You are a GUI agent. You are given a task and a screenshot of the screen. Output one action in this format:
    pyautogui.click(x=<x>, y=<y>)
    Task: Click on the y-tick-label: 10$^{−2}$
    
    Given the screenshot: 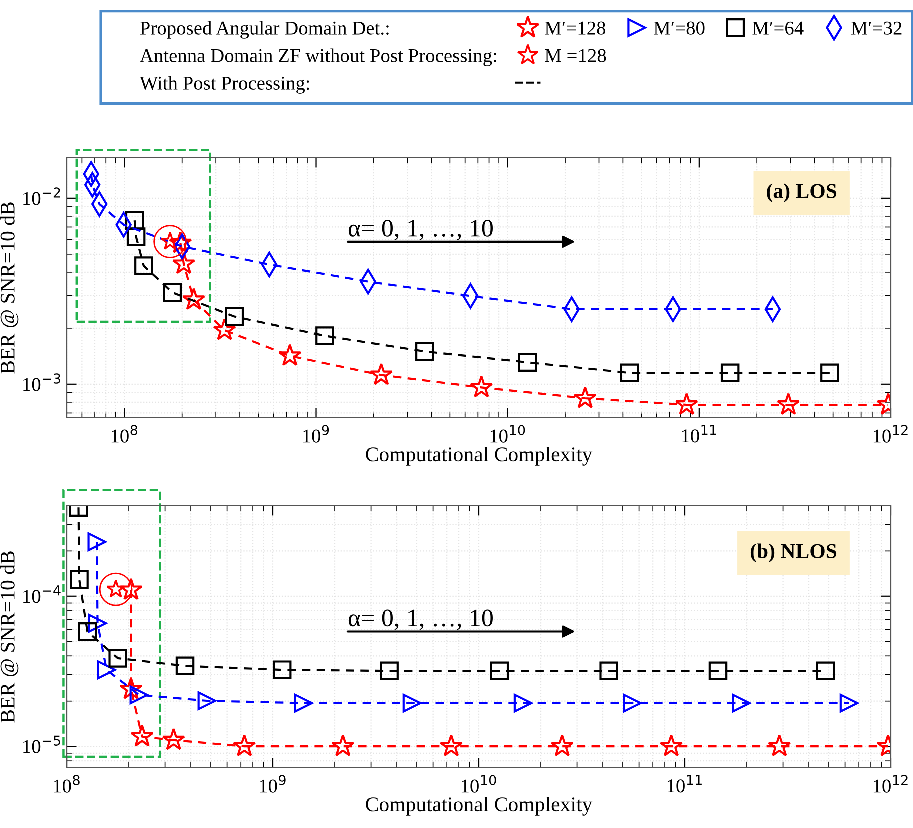 What is the action you would take?
    pyautogui.click(x=42, y=197)
    